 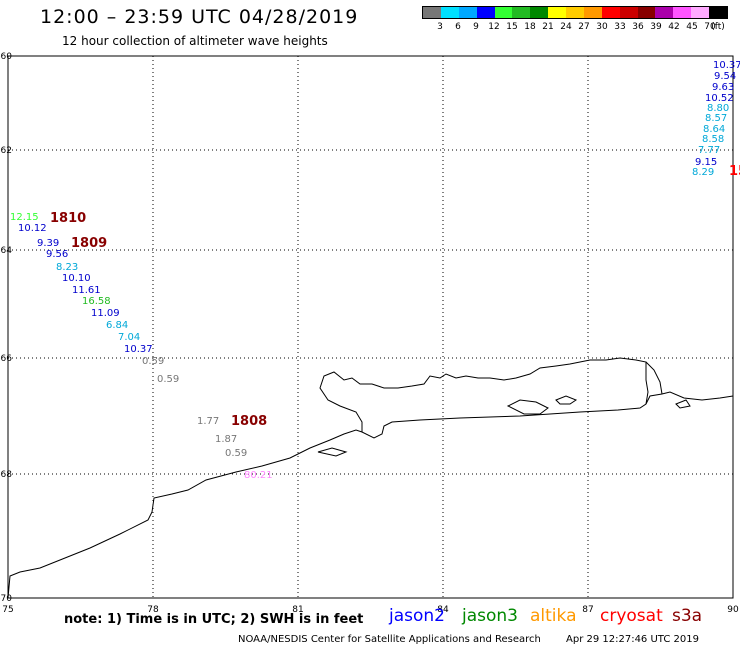 I want to click on legend-tick-label: 27, so click(x=584, y=27).